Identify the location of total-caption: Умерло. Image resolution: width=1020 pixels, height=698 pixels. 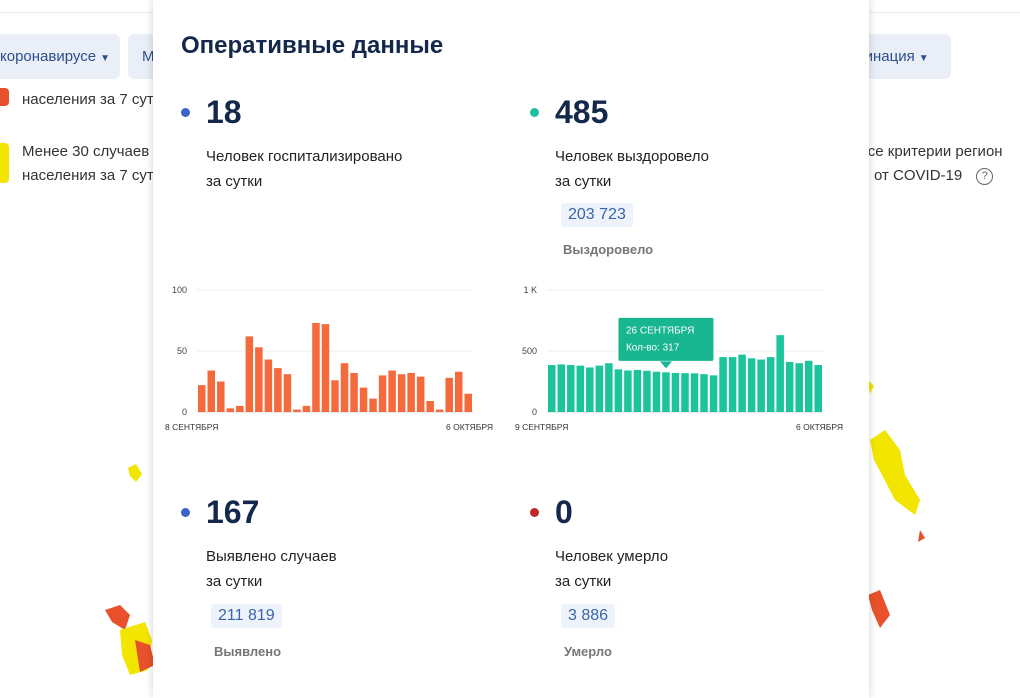
(588, 651).